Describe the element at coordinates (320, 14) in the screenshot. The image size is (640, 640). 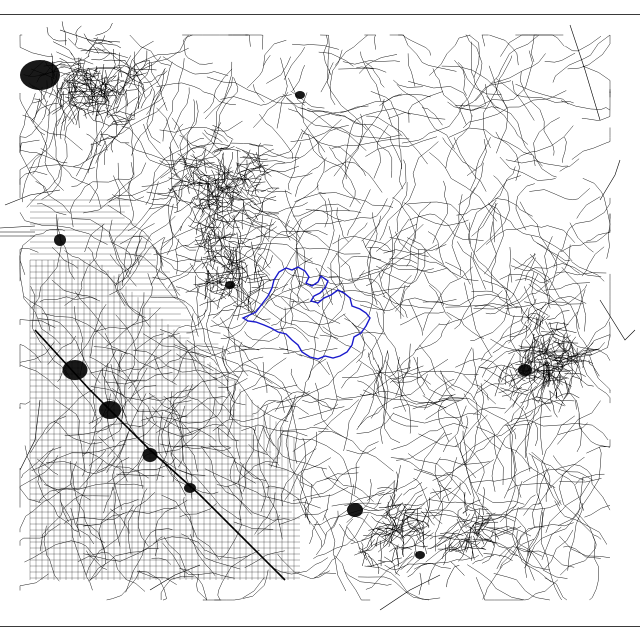
I see `top-border-line` at that location.